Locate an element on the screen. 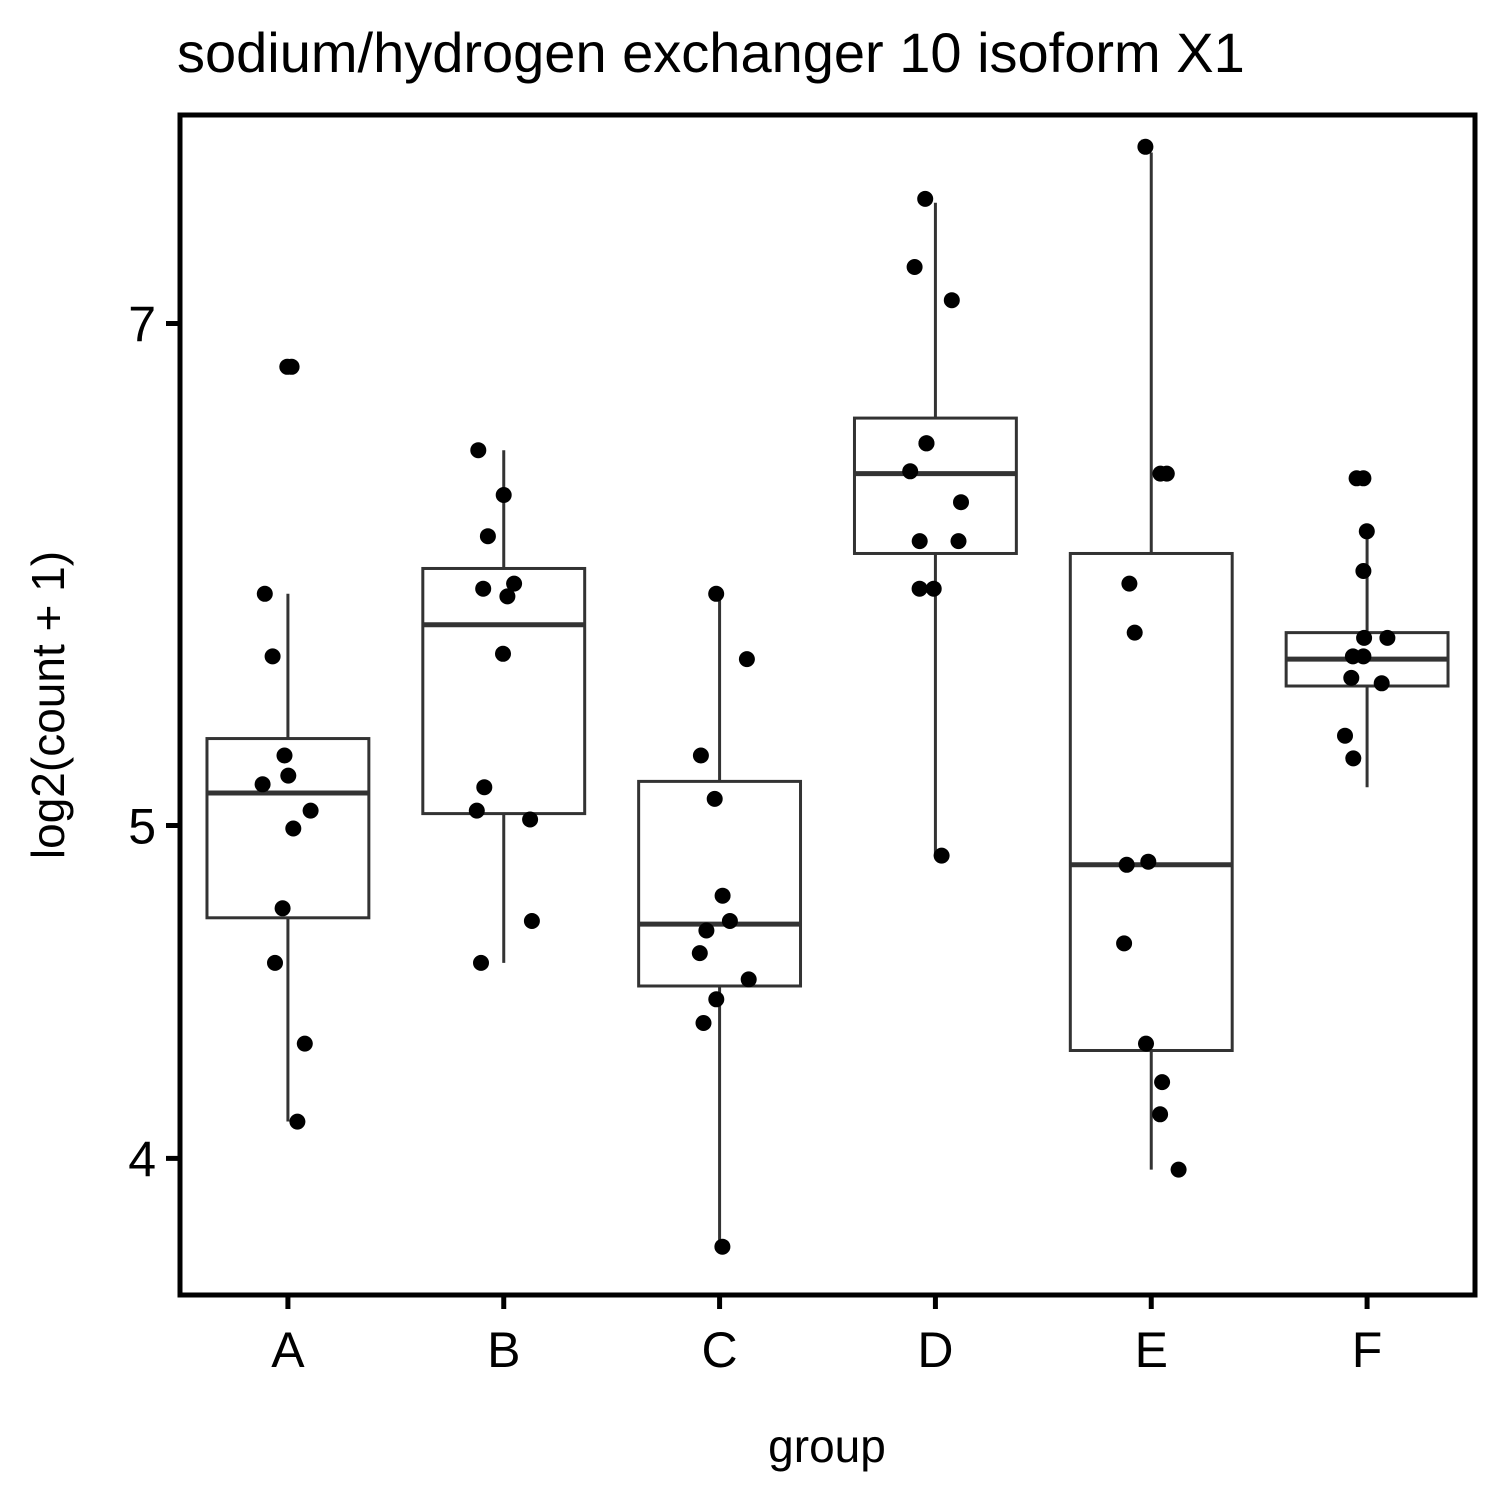 The width and height of the screenshot is (1500, 1500). points-a is located at coordinates (286, 744).